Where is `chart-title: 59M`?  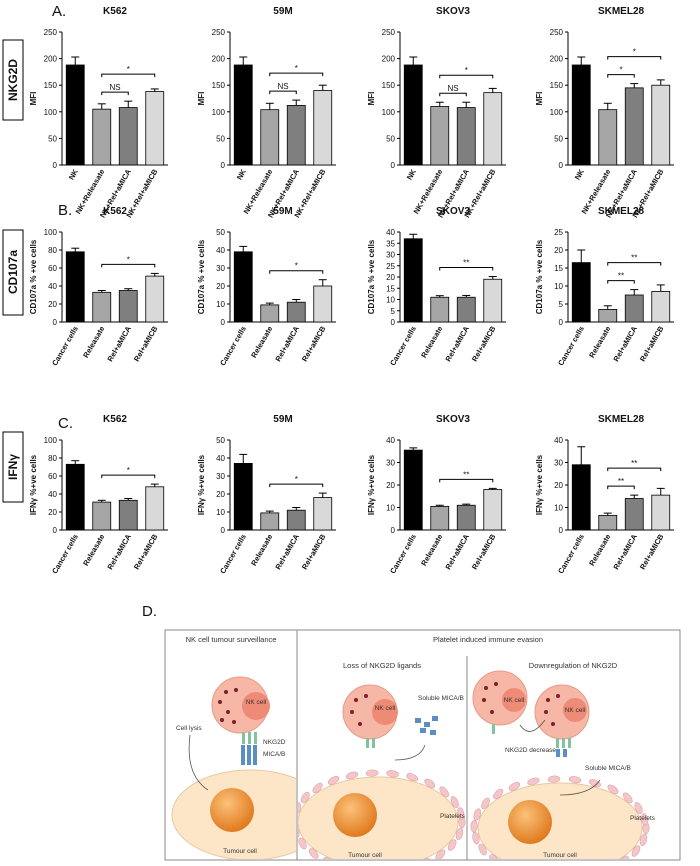
chart-title: 59M is located at coordinates (282, 11).